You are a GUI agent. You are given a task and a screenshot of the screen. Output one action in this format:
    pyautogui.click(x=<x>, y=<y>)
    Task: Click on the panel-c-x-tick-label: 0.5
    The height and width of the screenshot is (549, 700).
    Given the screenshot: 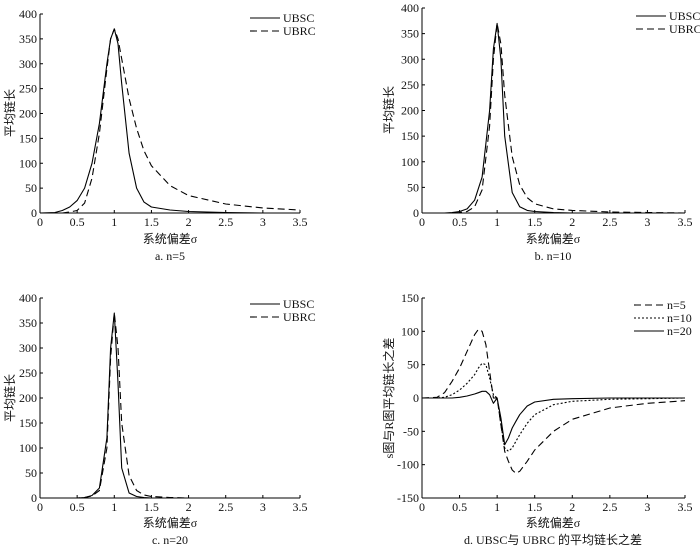 What is the action you would take?
    pyautogui.click(x=77, y=507)
    